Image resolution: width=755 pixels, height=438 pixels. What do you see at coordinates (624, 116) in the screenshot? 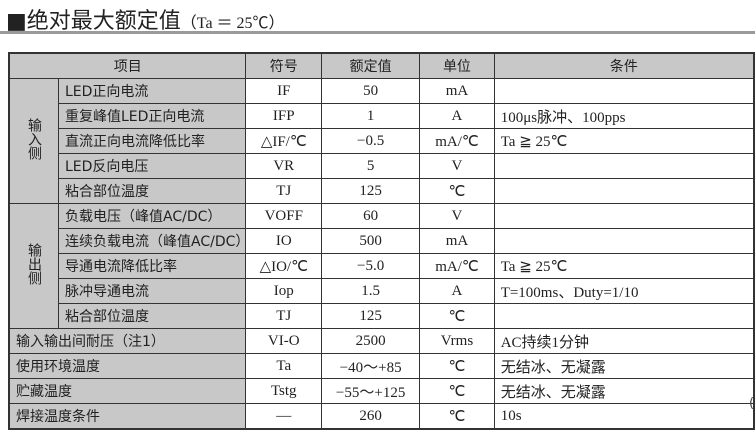
I see `cell-condition: 100μs脉冲、100pps` at bounding box center [624, 116].